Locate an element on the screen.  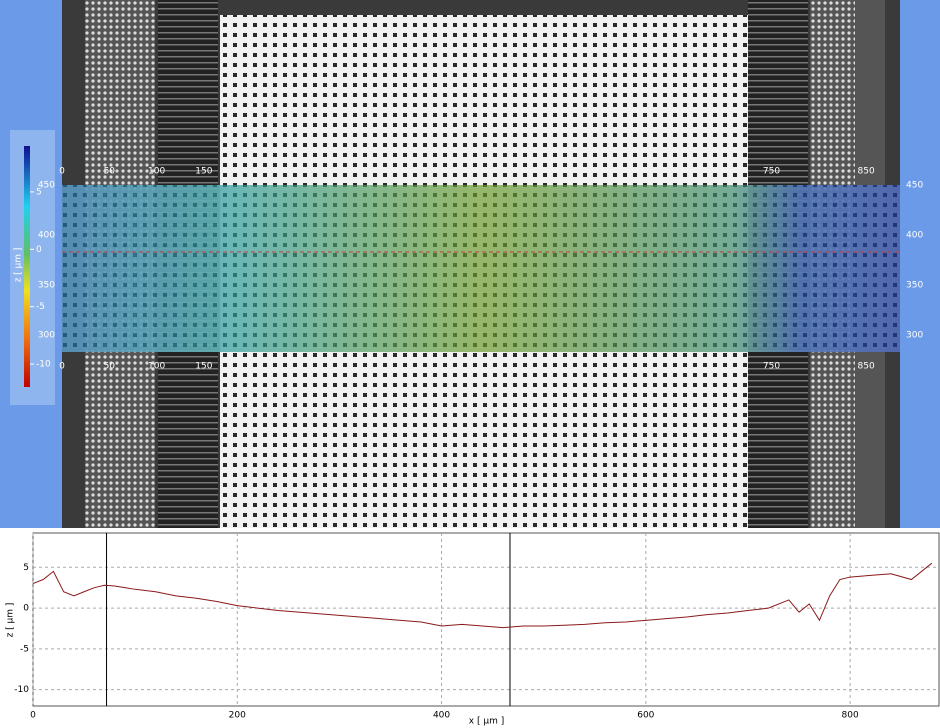
y-axis-title: z [ µm ] is located at coordinates (11, 620).